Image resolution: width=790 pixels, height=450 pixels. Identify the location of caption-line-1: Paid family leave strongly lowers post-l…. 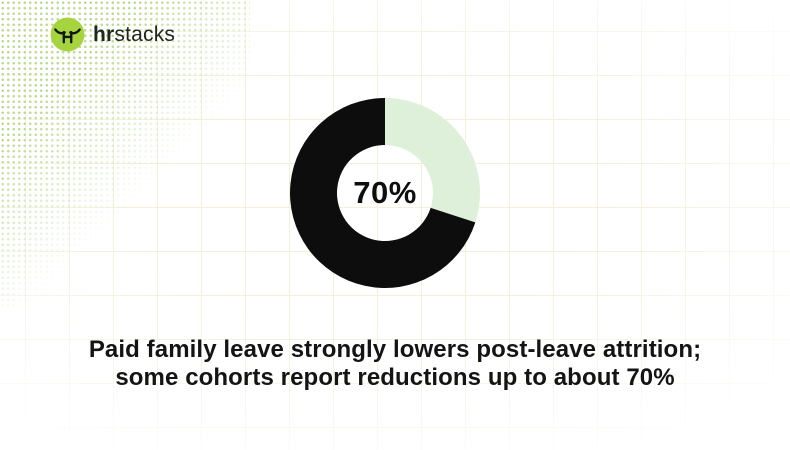
(395, 349).